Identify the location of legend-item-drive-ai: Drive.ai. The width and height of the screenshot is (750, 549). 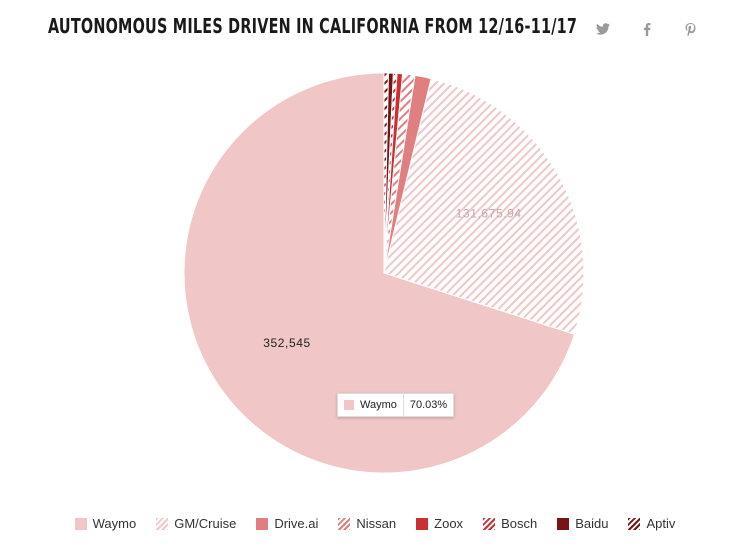
(287, 523).